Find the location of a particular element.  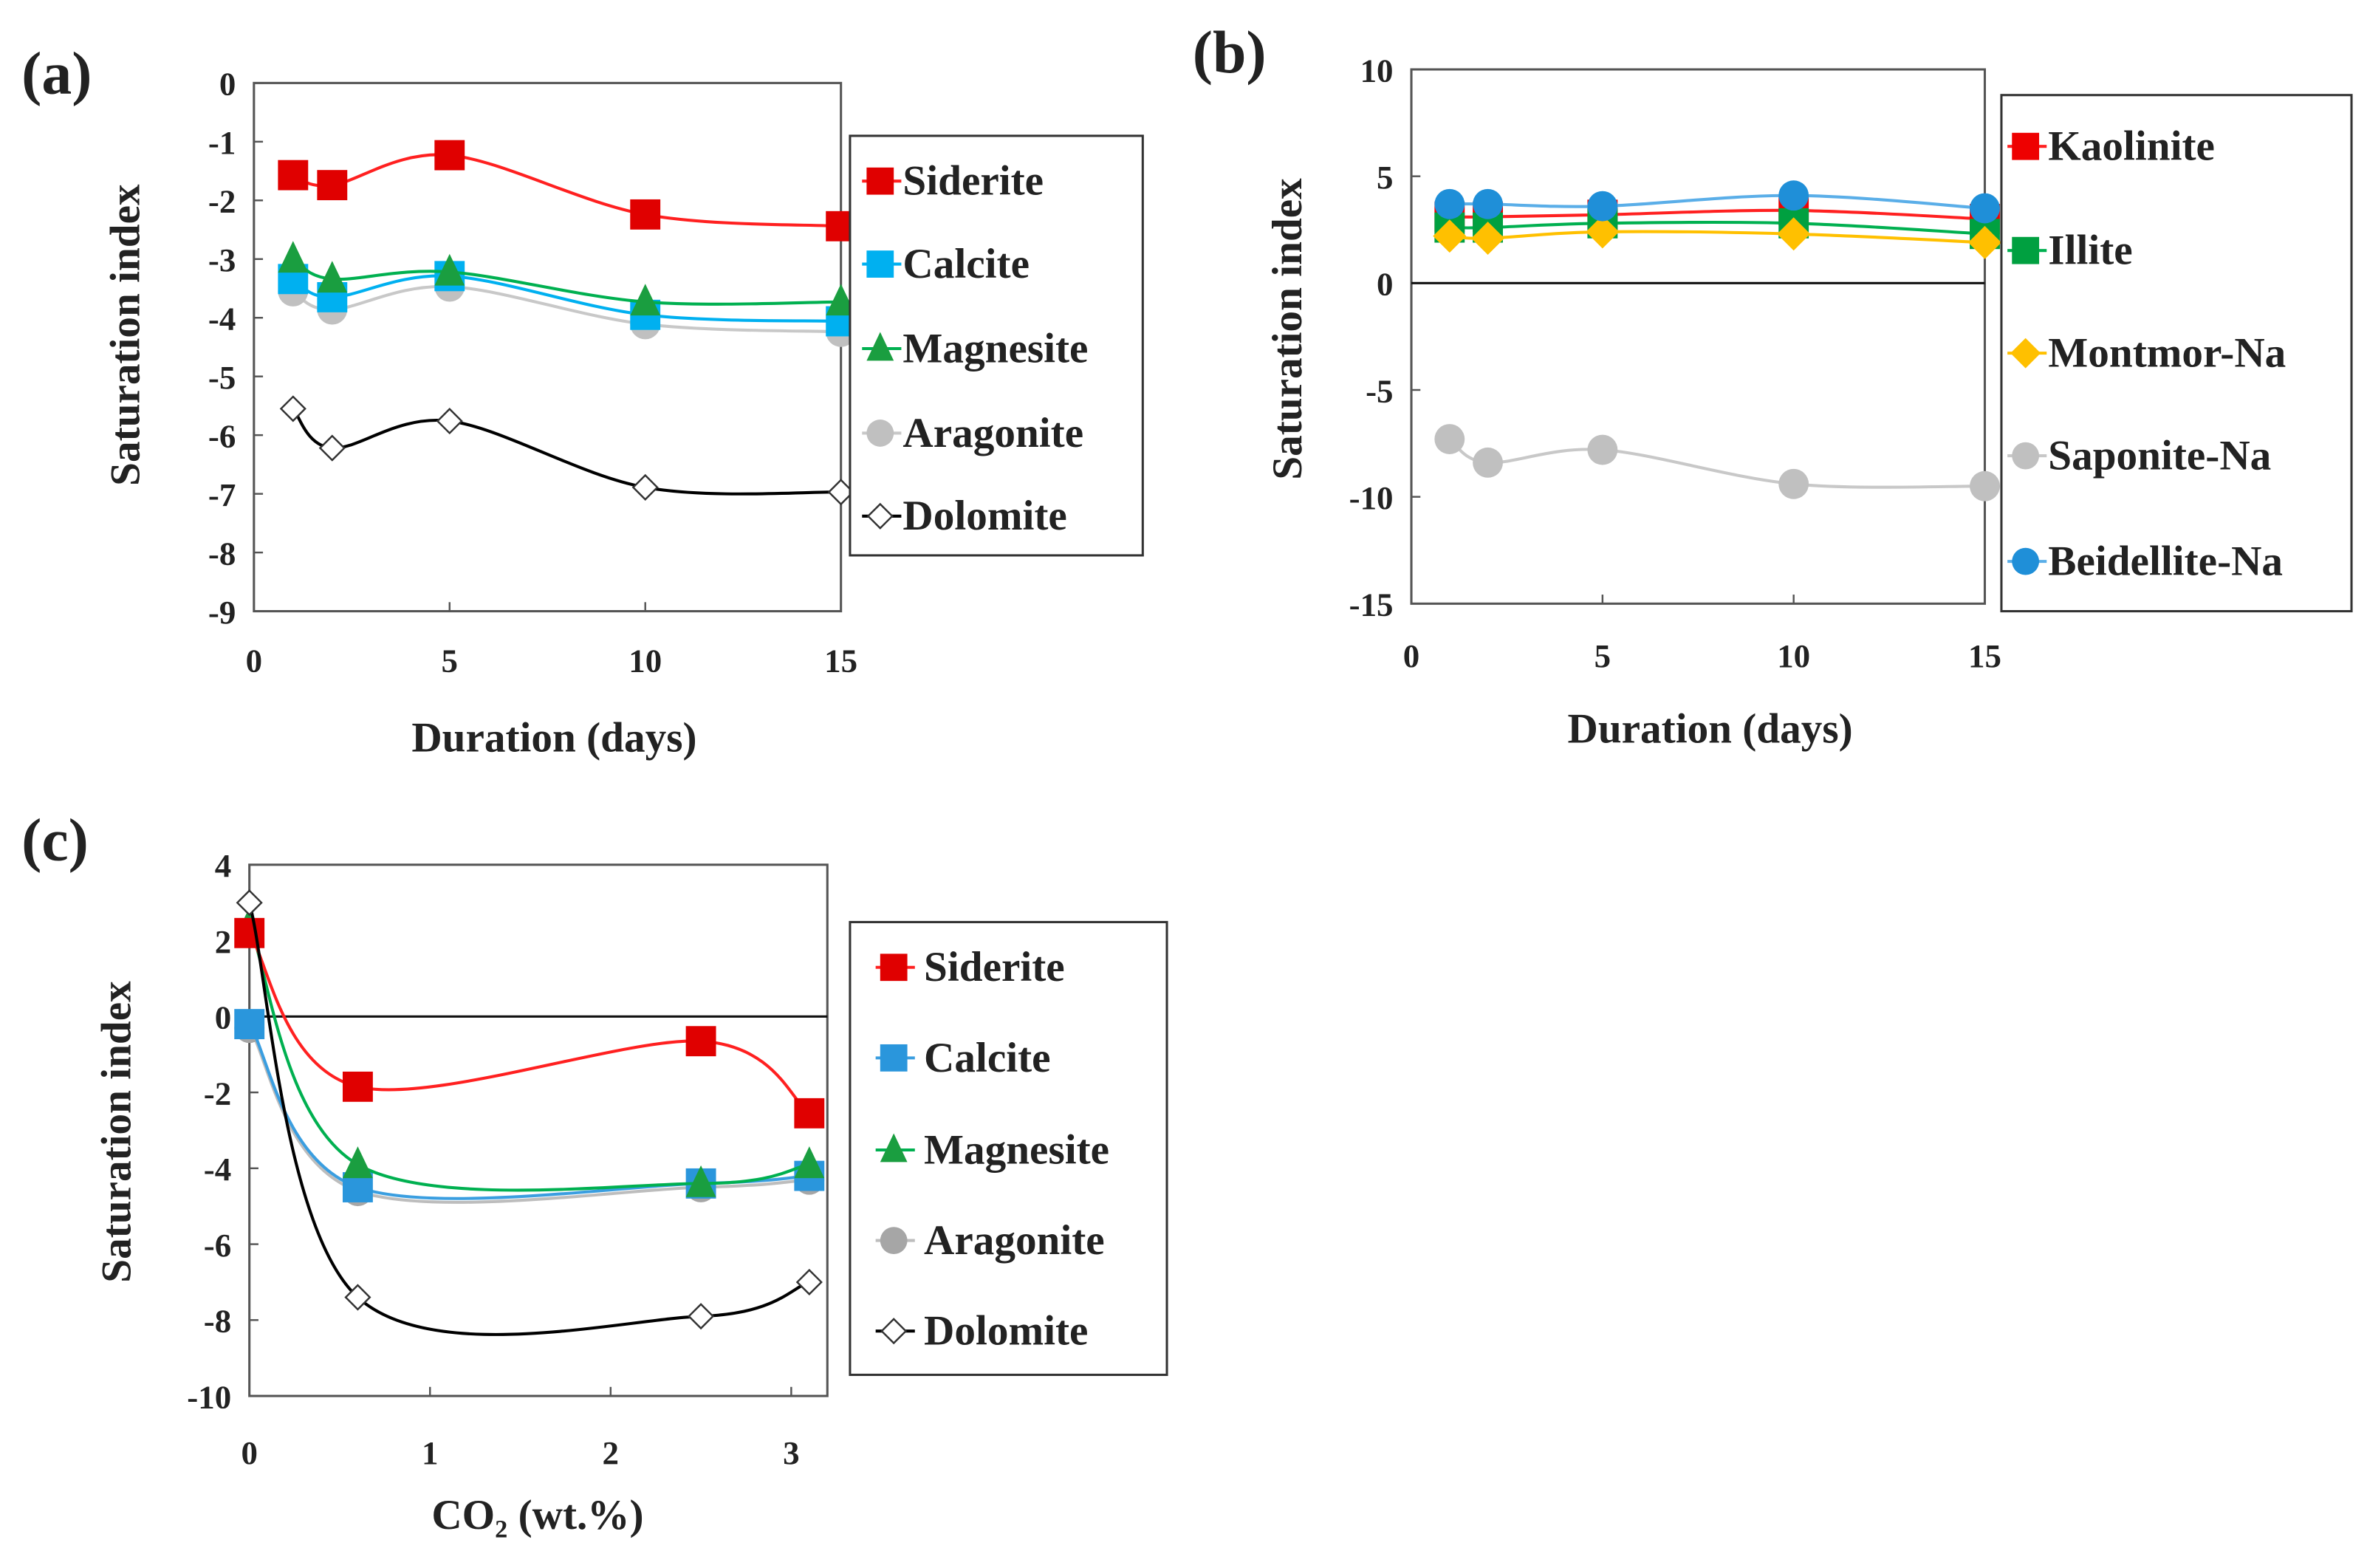

legend-label: Illite is located at coordinates (2090, 250).